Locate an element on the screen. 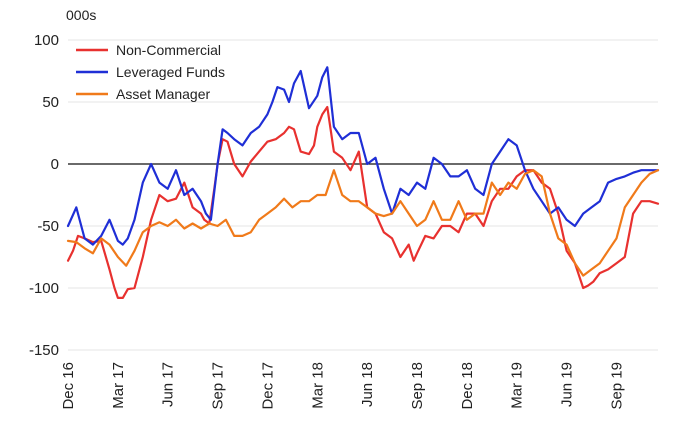 Image resolution: width=679 pixels, height=446 pixels. x-tick-label: Dec 17 is located at coordinates (267, 386).